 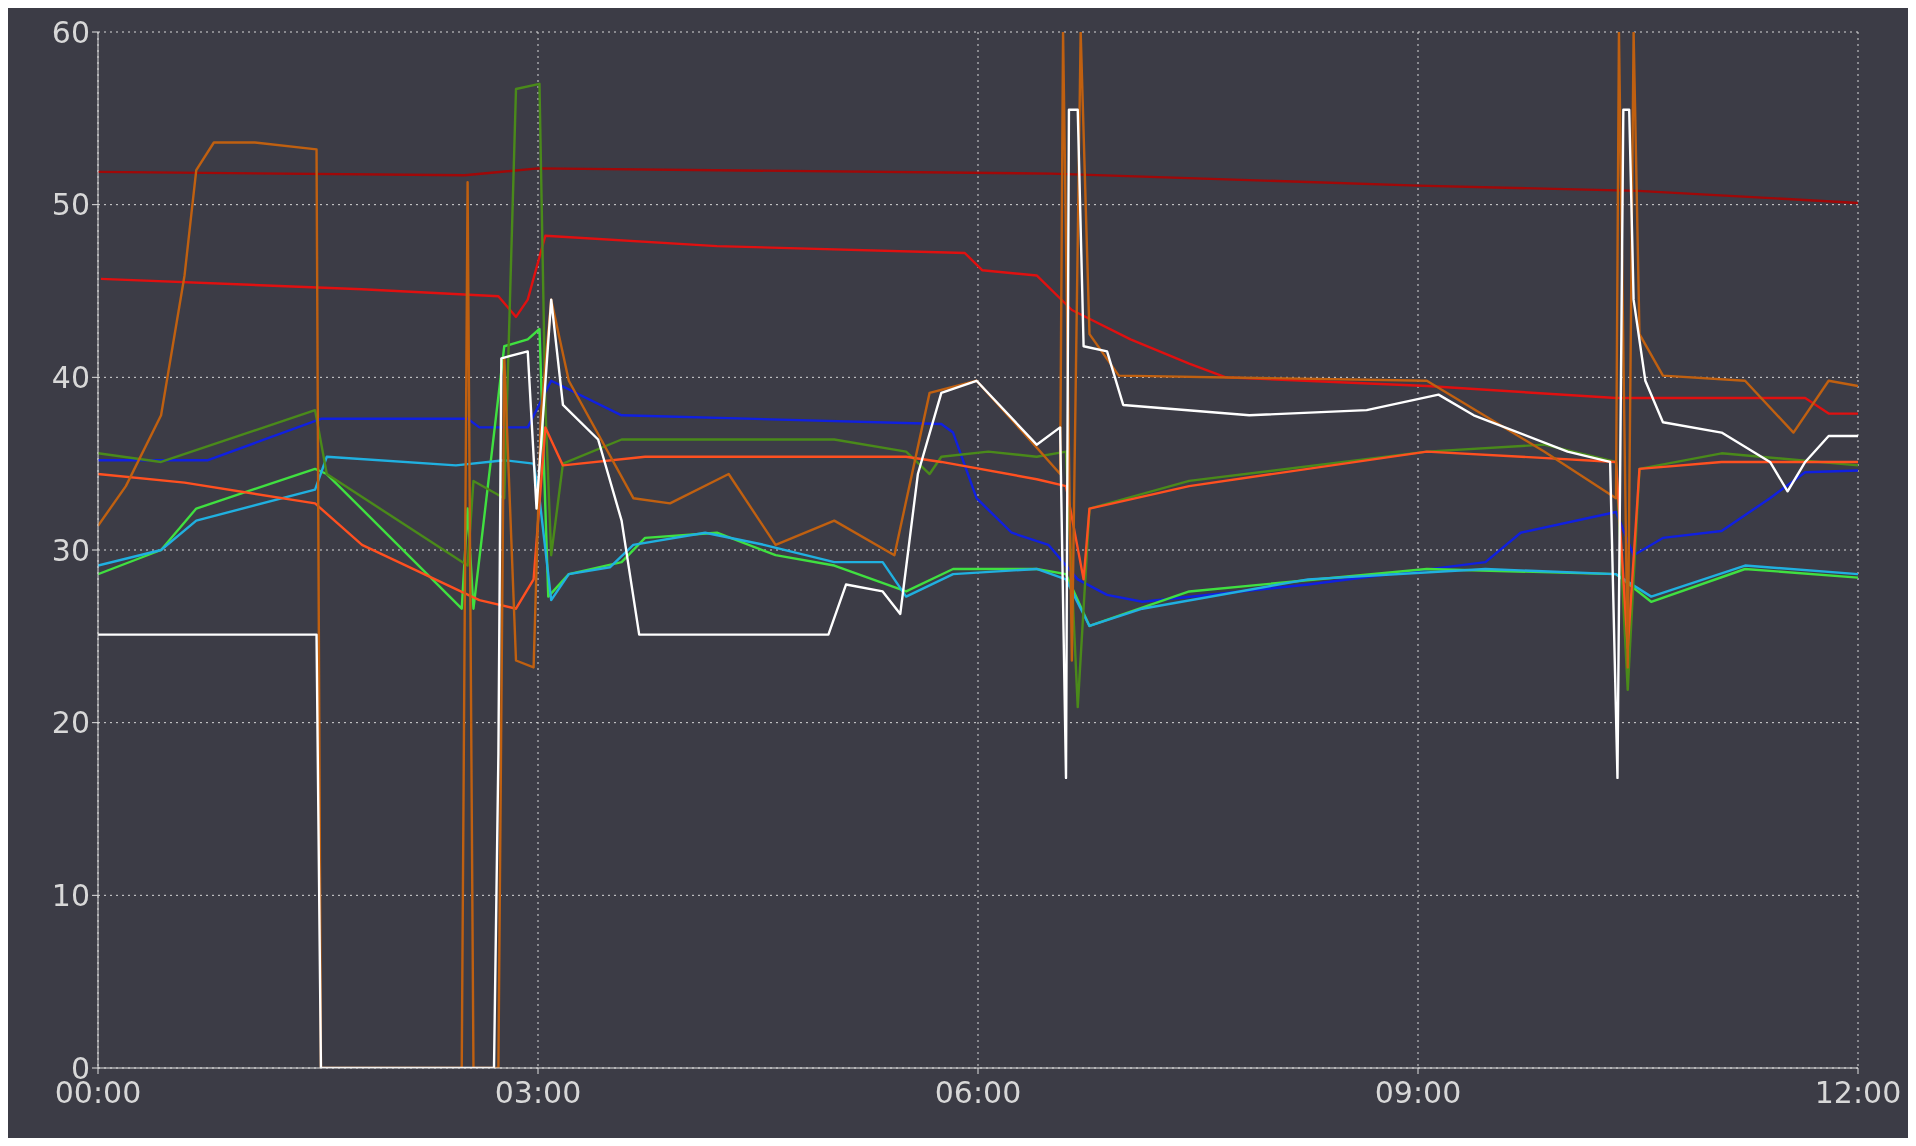 I want to click on x-tick-label: 12:00, so click(x=1858, y=1093).